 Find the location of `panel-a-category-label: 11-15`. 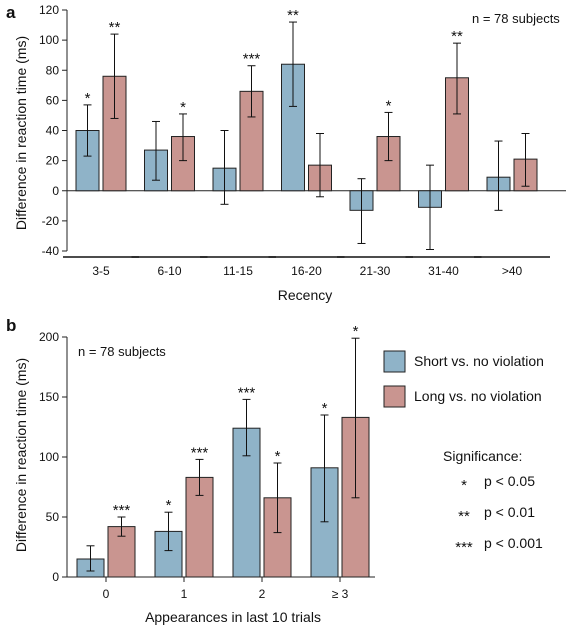

panel-a-category-label: 11-15 is located at coordinates (238, 271).